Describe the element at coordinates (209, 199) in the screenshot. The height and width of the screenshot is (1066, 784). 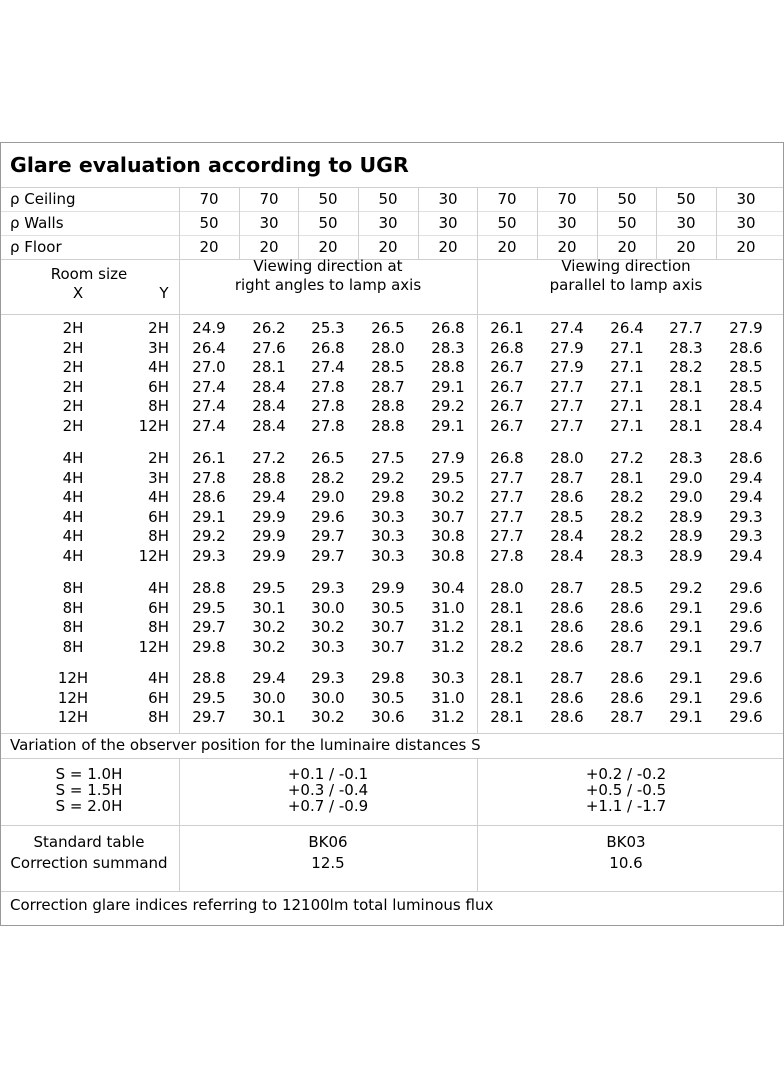
I see `reflectance-value: 70` at that location.